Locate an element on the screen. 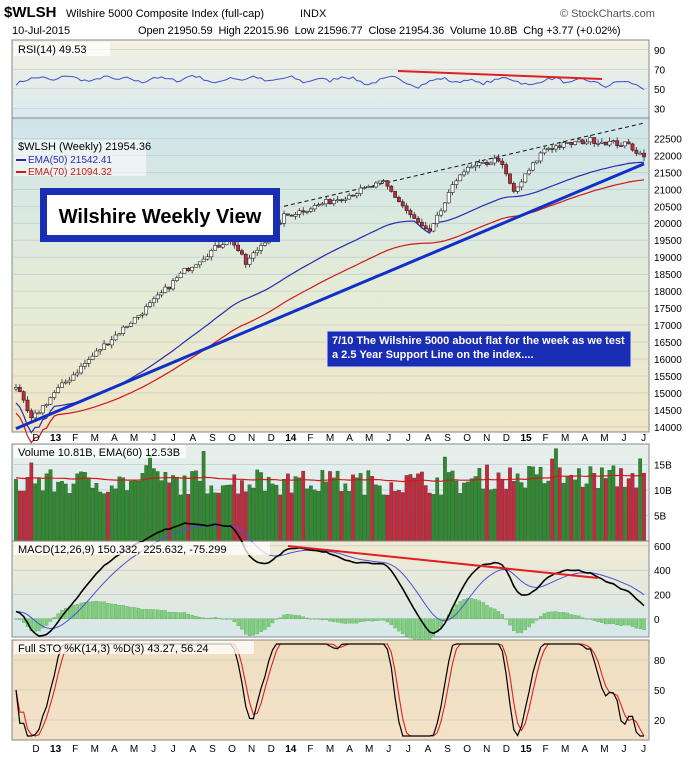  rsi-divergence-line is located at coordinates (500, 75).